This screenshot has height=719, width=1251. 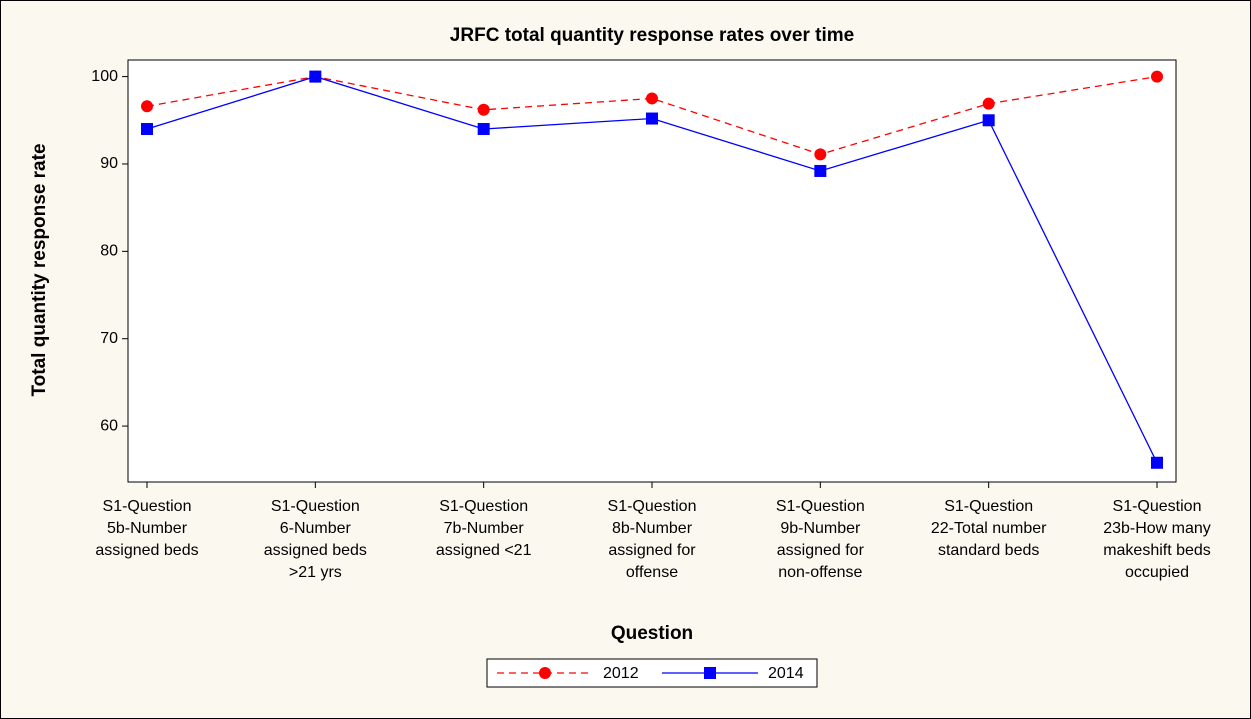 I want to click on y-axis-label: Total quantity response rate, so click(x=39, y=269).